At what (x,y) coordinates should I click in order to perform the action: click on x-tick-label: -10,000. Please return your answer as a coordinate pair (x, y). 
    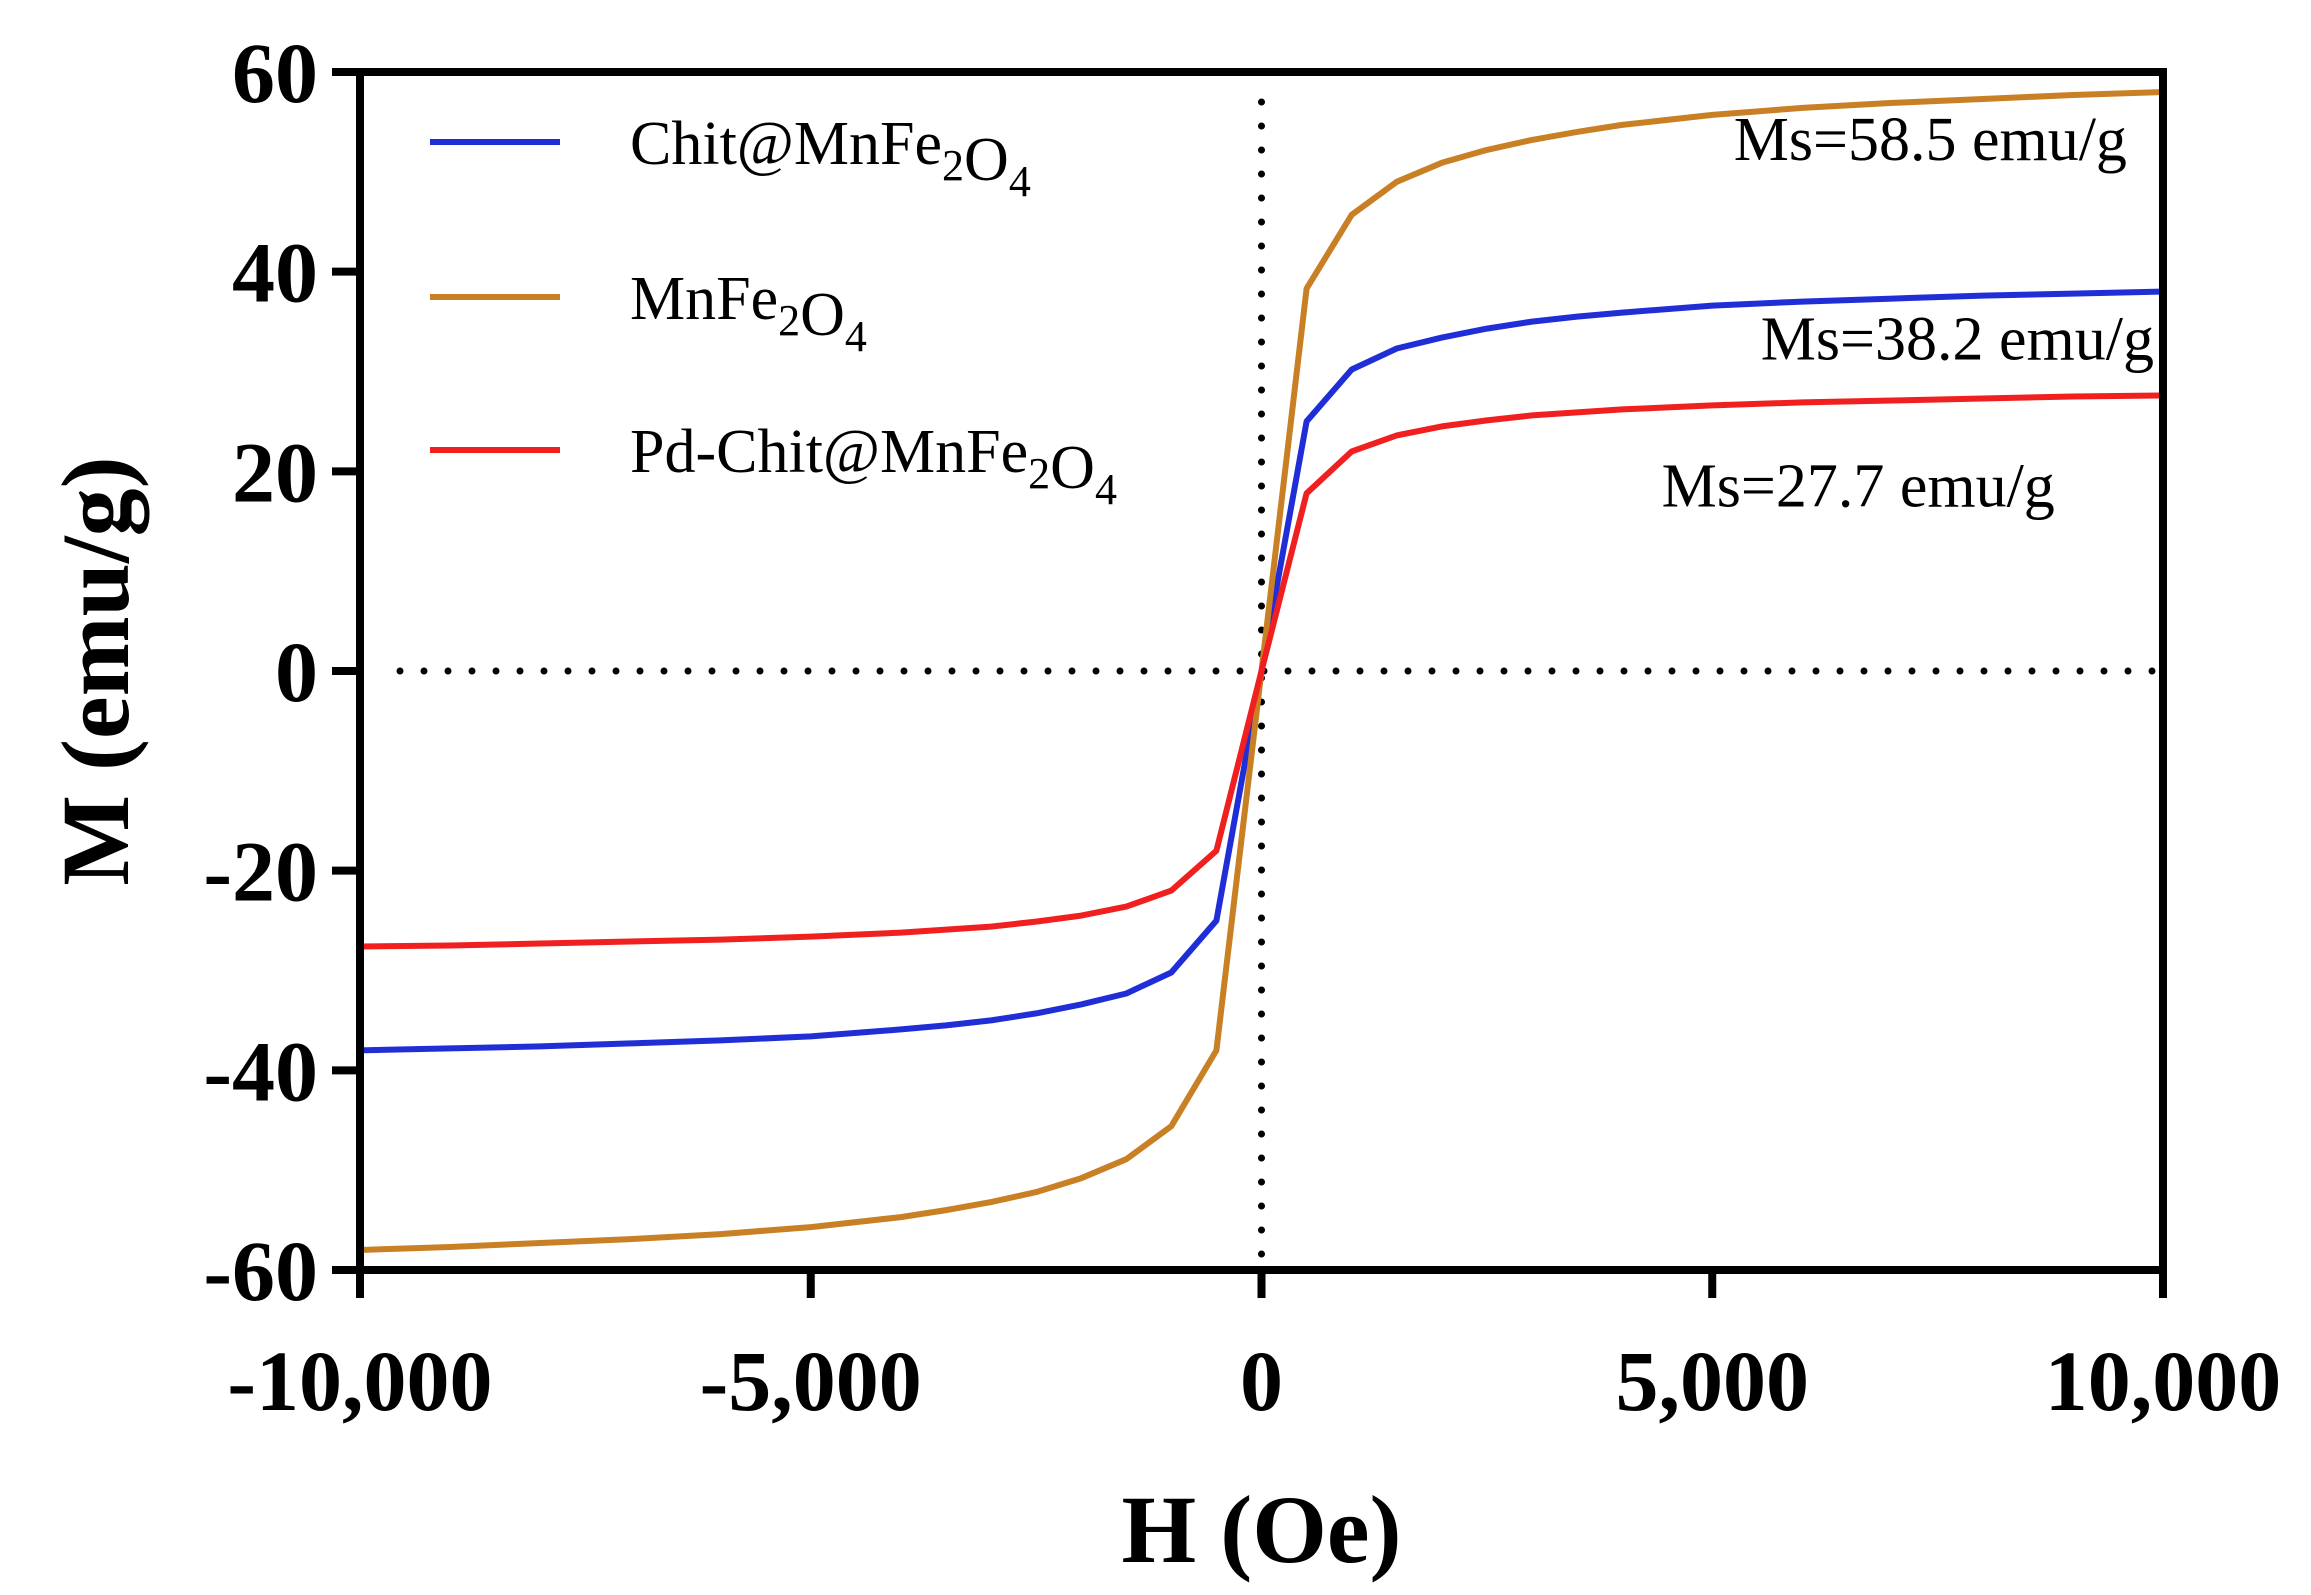
    Looking at the image, I should click on (359, 1381).